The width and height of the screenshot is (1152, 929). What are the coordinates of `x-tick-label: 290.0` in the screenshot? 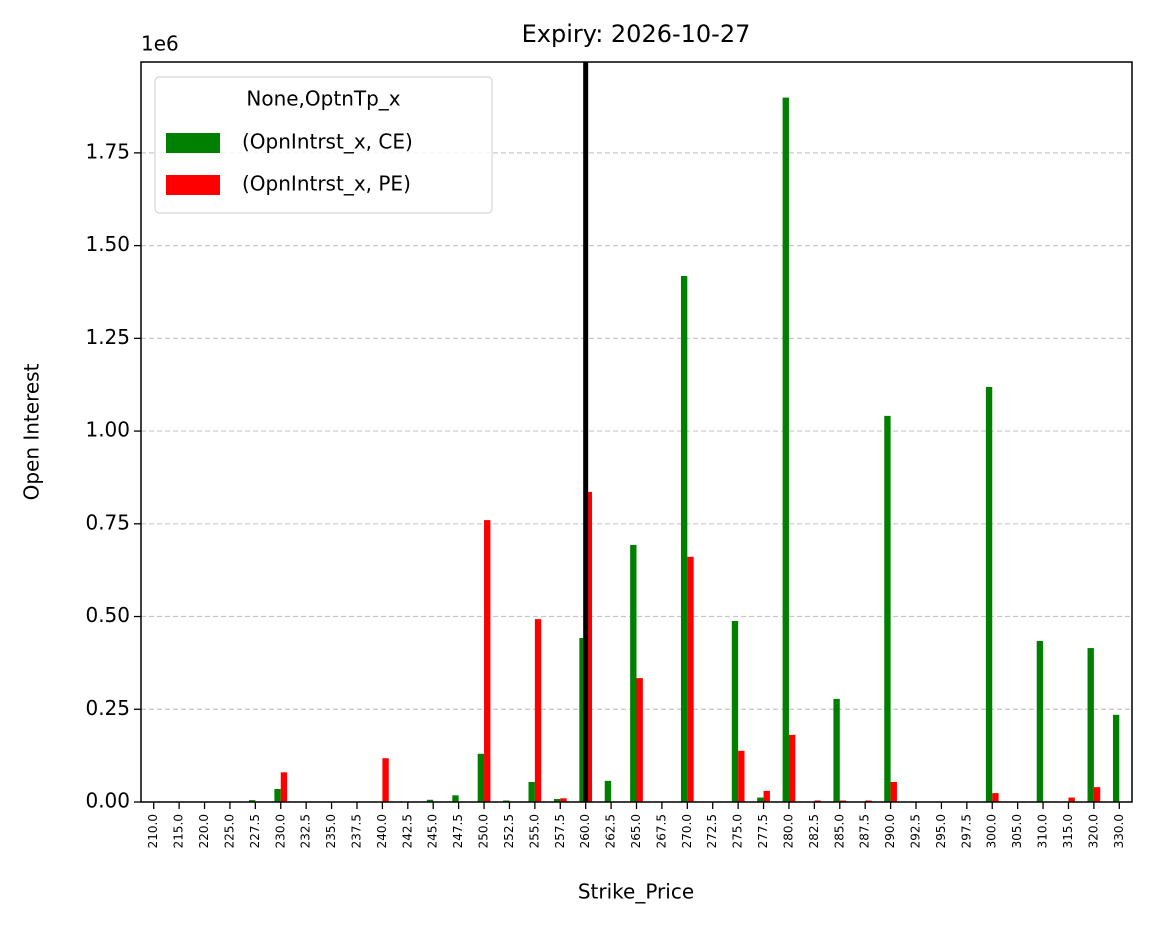 It's located at (890, 831).